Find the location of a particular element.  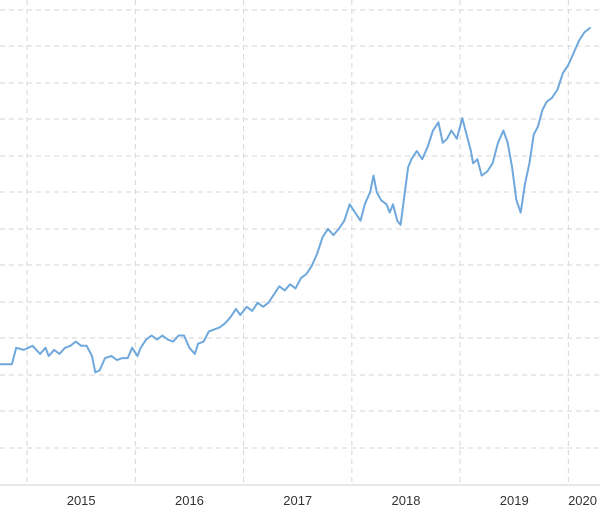

x-tick-label: 2015 is located at coordinates (81, 500).